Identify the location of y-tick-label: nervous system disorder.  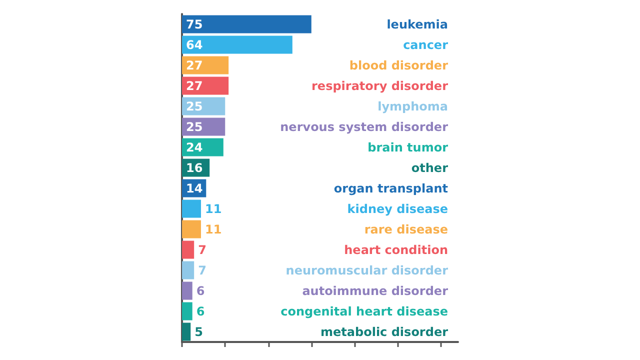
(364, 127).